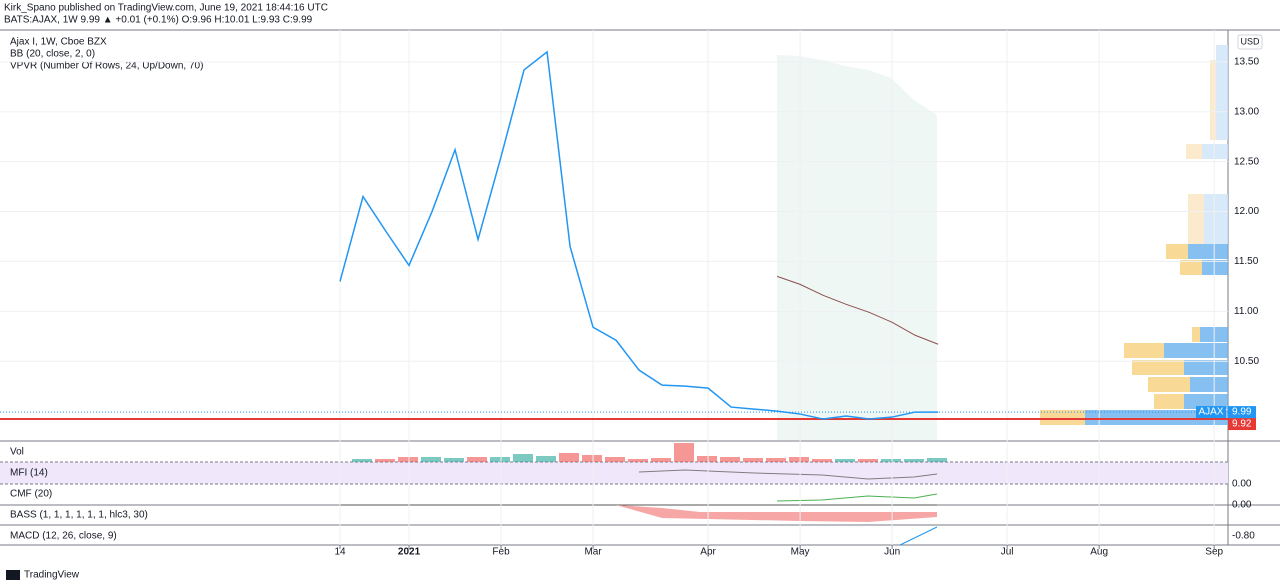  I want to click on footer-logo, so click(13, 575).